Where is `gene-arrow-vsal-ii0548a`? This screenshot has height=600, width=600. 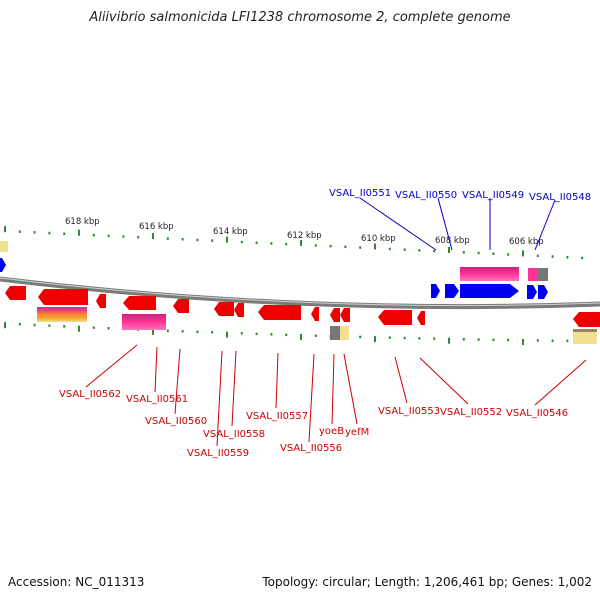 gene-arrow-vsal-ii0548a is located at coordinates (532, 292).